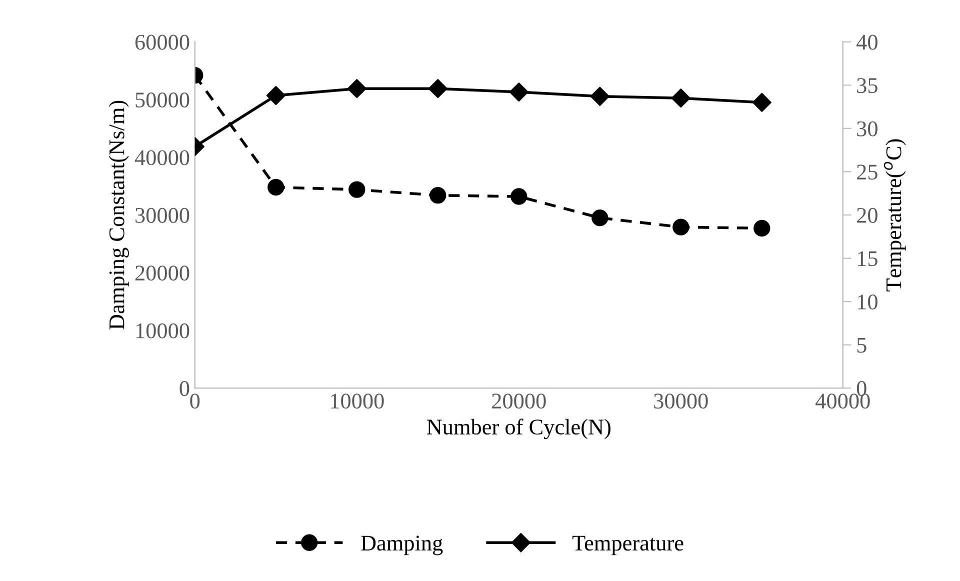 This screenshot has width=960, height=581. I want to click on y2-axis-title: Temperature($^{o}$C), so click(895, 215).